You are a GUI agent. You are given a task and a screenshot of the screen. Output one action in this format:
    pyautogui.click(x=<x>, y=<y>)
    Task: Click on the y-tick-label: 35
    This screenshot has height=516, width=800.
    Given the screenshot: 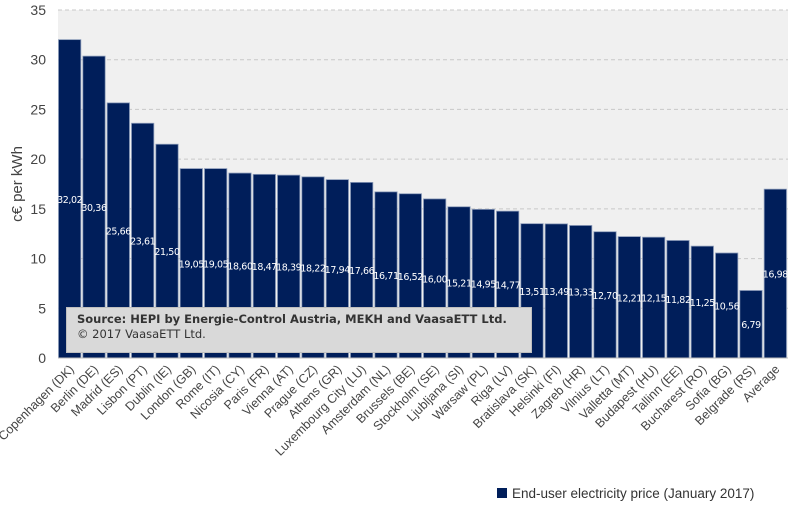 What is the action you would take?
    pyautogui.click(x=38, y=10)
    